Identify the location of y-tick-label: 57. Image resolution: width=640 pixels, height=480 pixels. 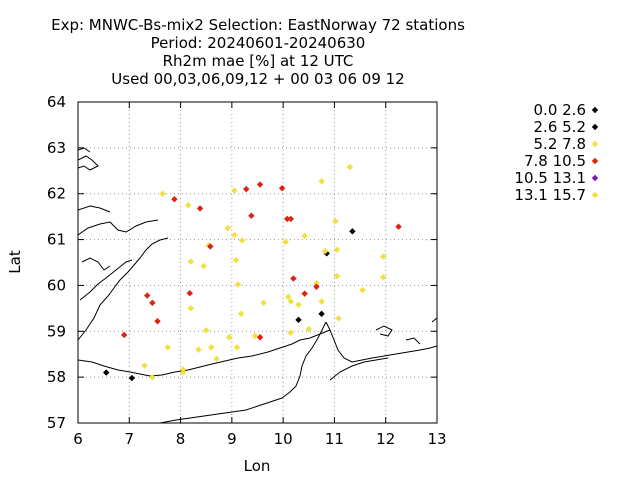
(56, 423).